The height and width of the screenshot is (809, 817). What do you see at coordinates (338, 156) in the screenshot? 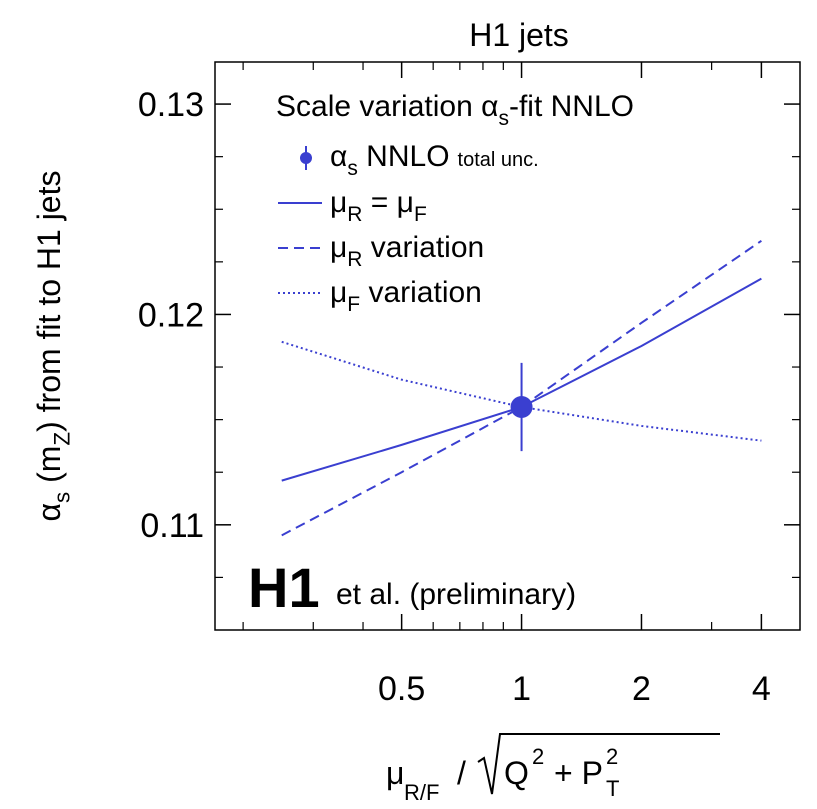
I see `legend-label-part: α` at bounding box center [338, 156].